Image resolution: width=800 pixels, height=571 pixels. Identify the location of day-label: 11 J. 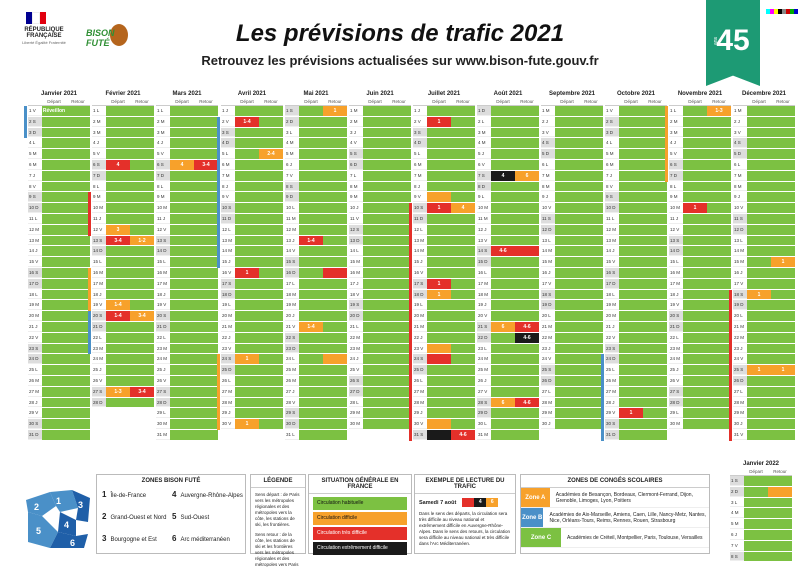
(163, 218).